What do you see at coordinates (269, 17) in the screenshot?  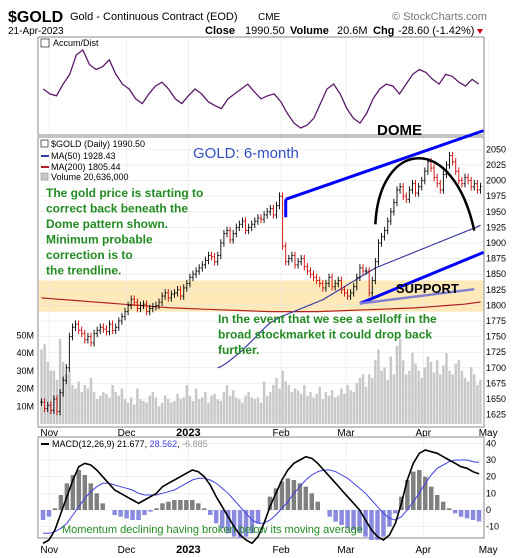 I see `exchange-label: CME` at bounding box center [269, 17].